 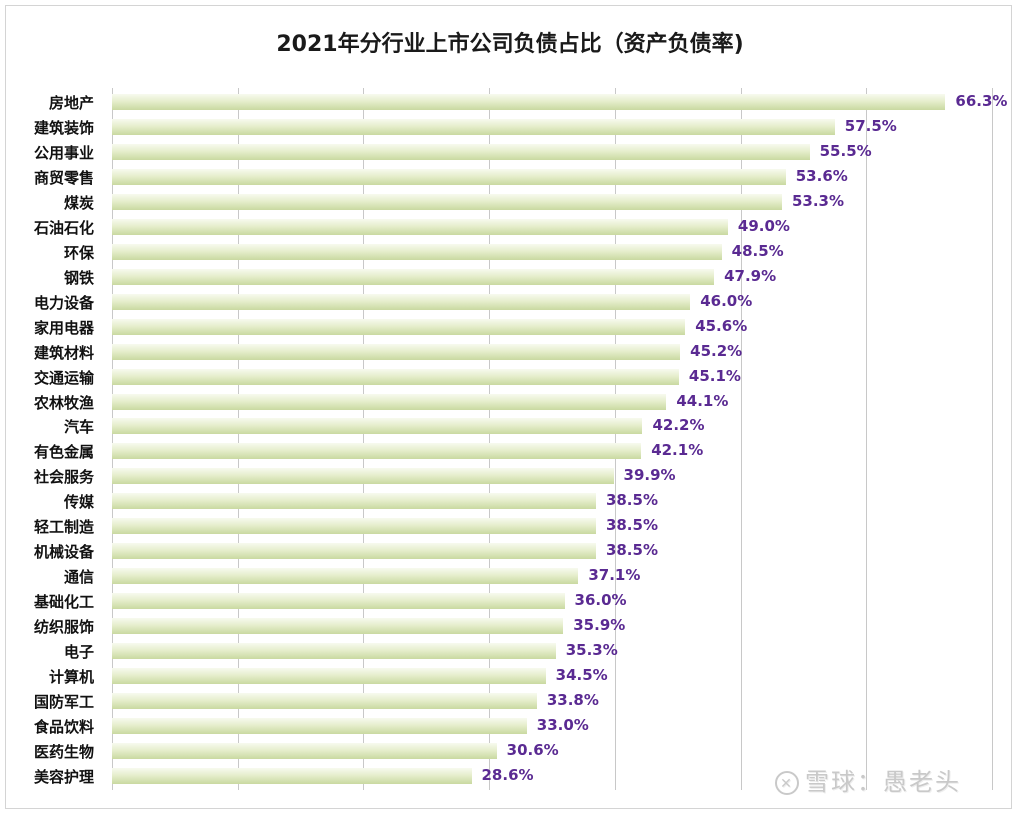 I want to click on value-label: 47.9%, so click(x=750, y=275).